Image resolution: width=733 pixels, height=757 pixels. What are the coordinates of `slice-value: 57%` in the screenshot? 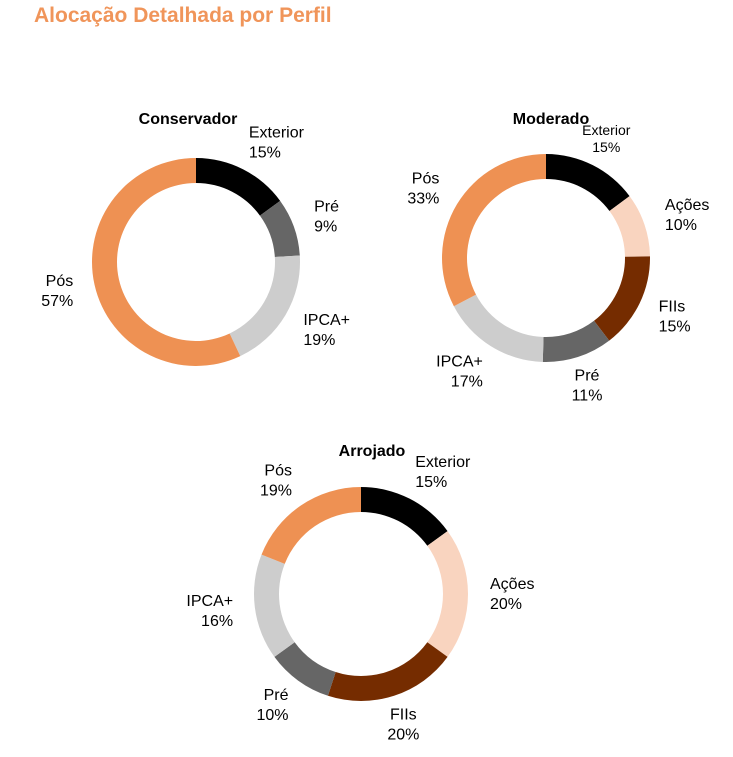 It's located at (57, 301).